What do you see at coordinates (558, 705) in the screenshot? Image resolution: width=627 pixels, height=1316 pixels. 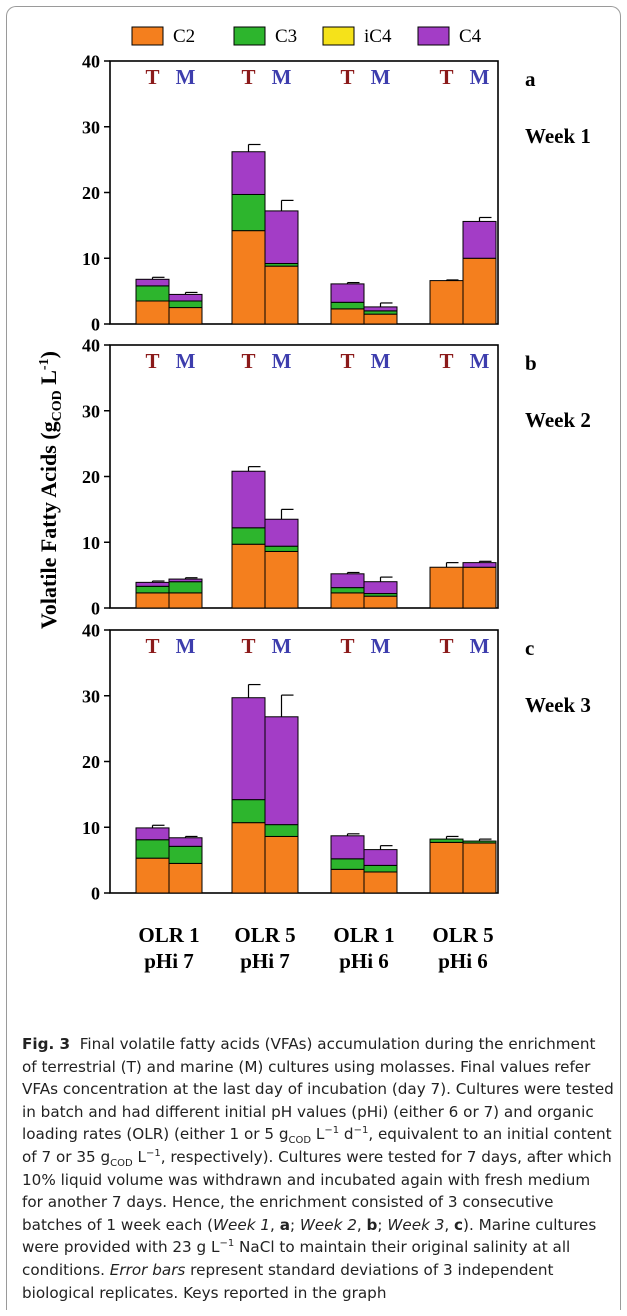 I see `week-label: Week 3` at bounding box center [558, 705].